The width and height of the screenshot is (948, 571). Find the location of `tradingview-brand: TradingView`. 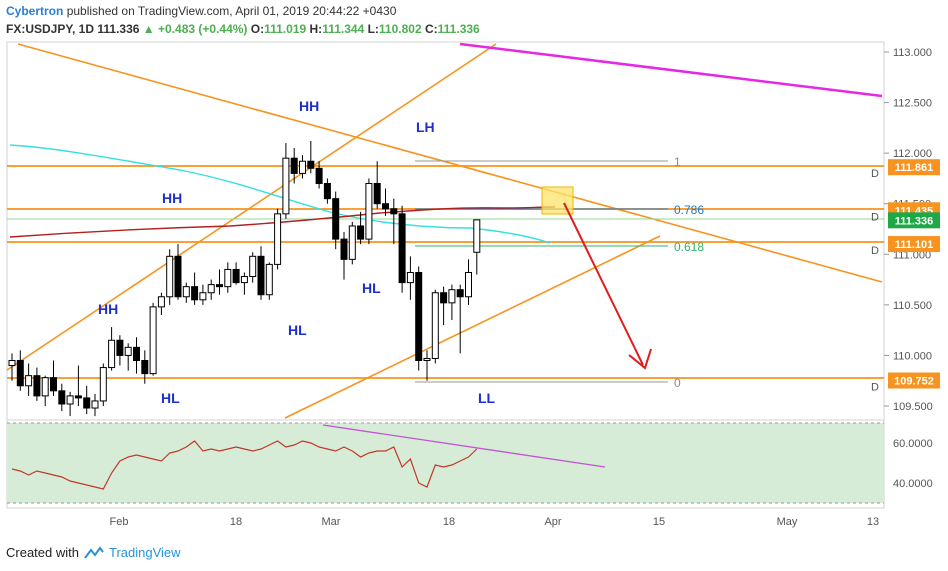

tradingview-brand: TradingView is located at coordinates (144, 552).